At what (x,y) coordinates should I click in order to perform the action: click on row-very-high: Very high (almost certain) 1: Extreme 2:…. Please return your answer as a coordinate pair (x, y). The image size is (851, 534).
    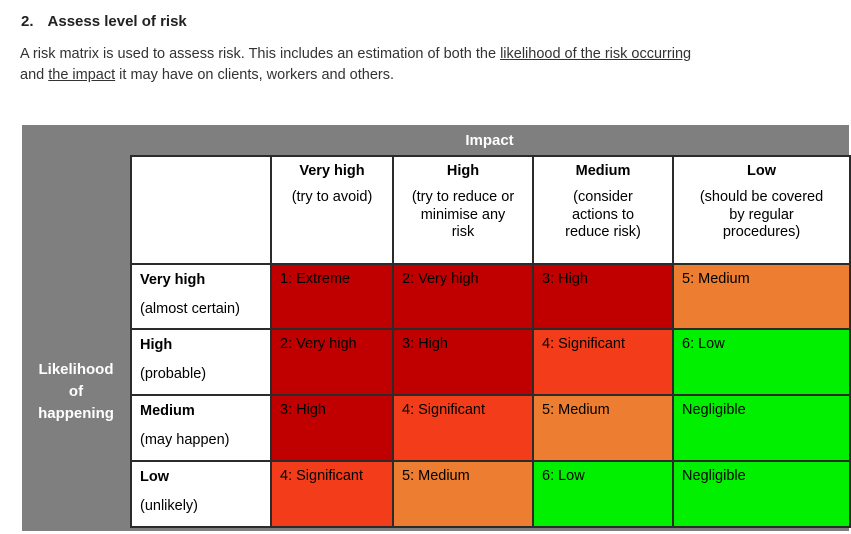
    Looking at the image, I should click on (490, 296).